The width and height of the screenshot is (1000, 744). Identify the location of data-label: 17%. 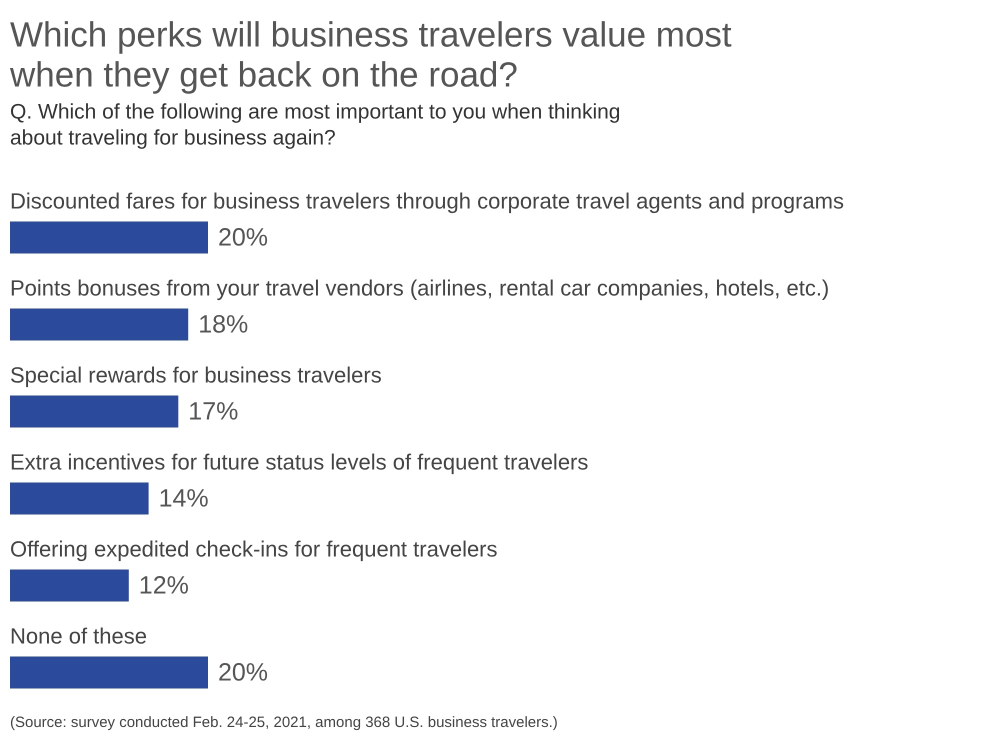
(213, 412).